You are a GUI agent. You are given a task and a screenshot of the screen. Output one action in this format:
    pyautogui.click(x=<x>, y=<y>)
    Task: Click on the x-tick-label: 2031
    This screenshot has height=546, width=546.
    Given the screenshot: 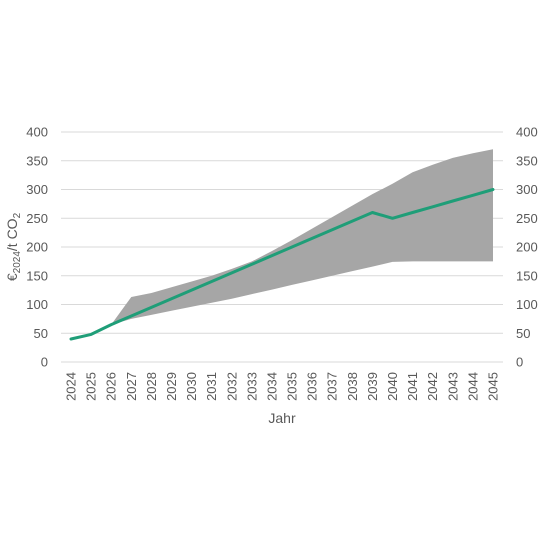 What is the action you would take?
    pyautogui.click(x=211, y=386)
    